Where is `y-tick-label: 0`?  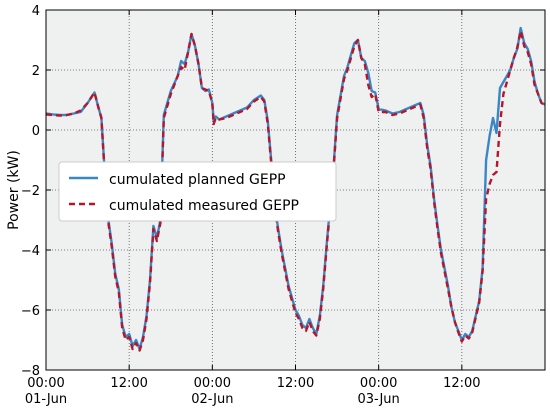 y-tick-label: 0 is located at coordinates (36, 131).